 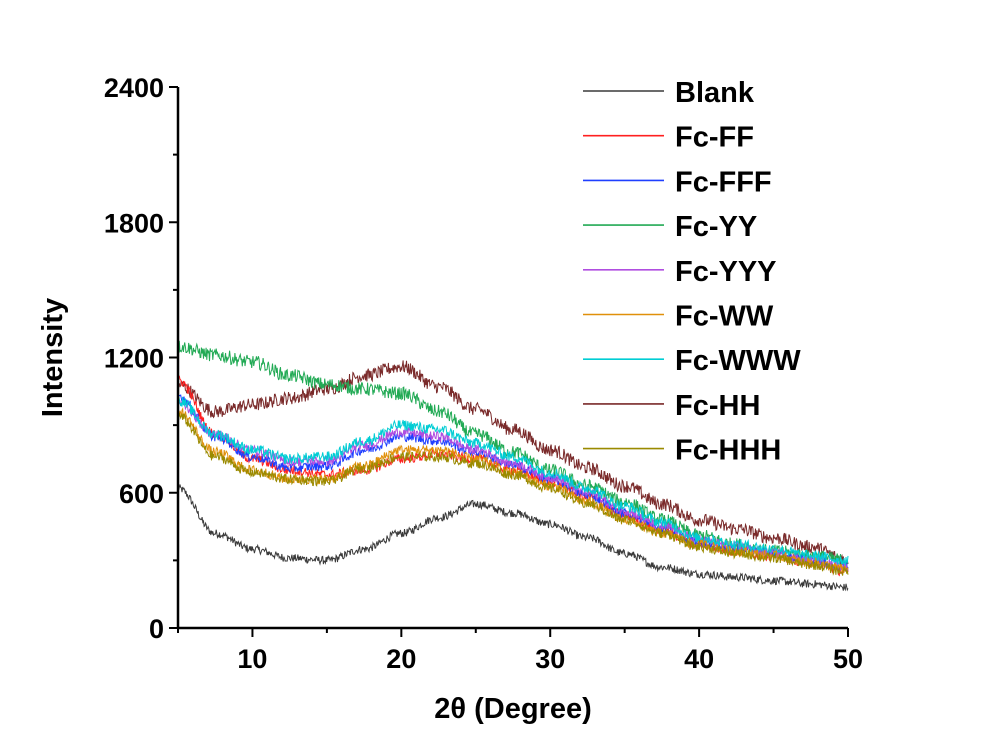 What do you see at coordinates (134, 88) in the screenshot?
I see `y-tick-label: 2400` at bounding box center [134, 88].